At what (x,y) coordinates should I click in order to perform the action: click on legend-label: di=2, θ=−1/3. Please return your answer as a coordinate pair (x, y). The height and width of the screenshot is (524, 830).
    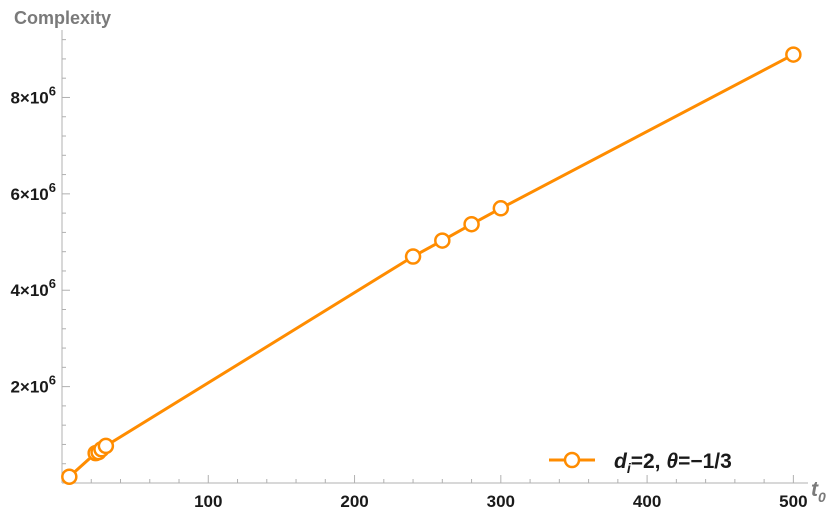
    Looking at the image, I should click on (673, 463).